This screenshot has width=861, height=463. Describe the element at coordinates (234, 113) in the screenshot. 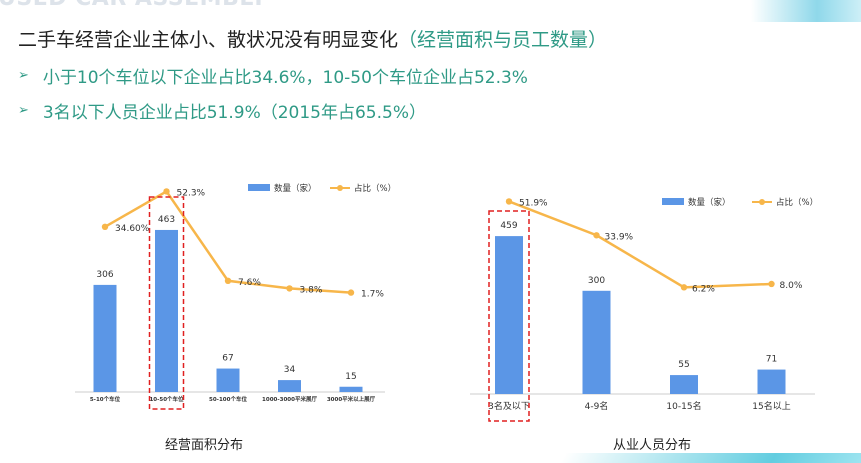

I see `bullet-text: 3名以下人员企业占比51.9%（2015年占65.5%）` at that location.